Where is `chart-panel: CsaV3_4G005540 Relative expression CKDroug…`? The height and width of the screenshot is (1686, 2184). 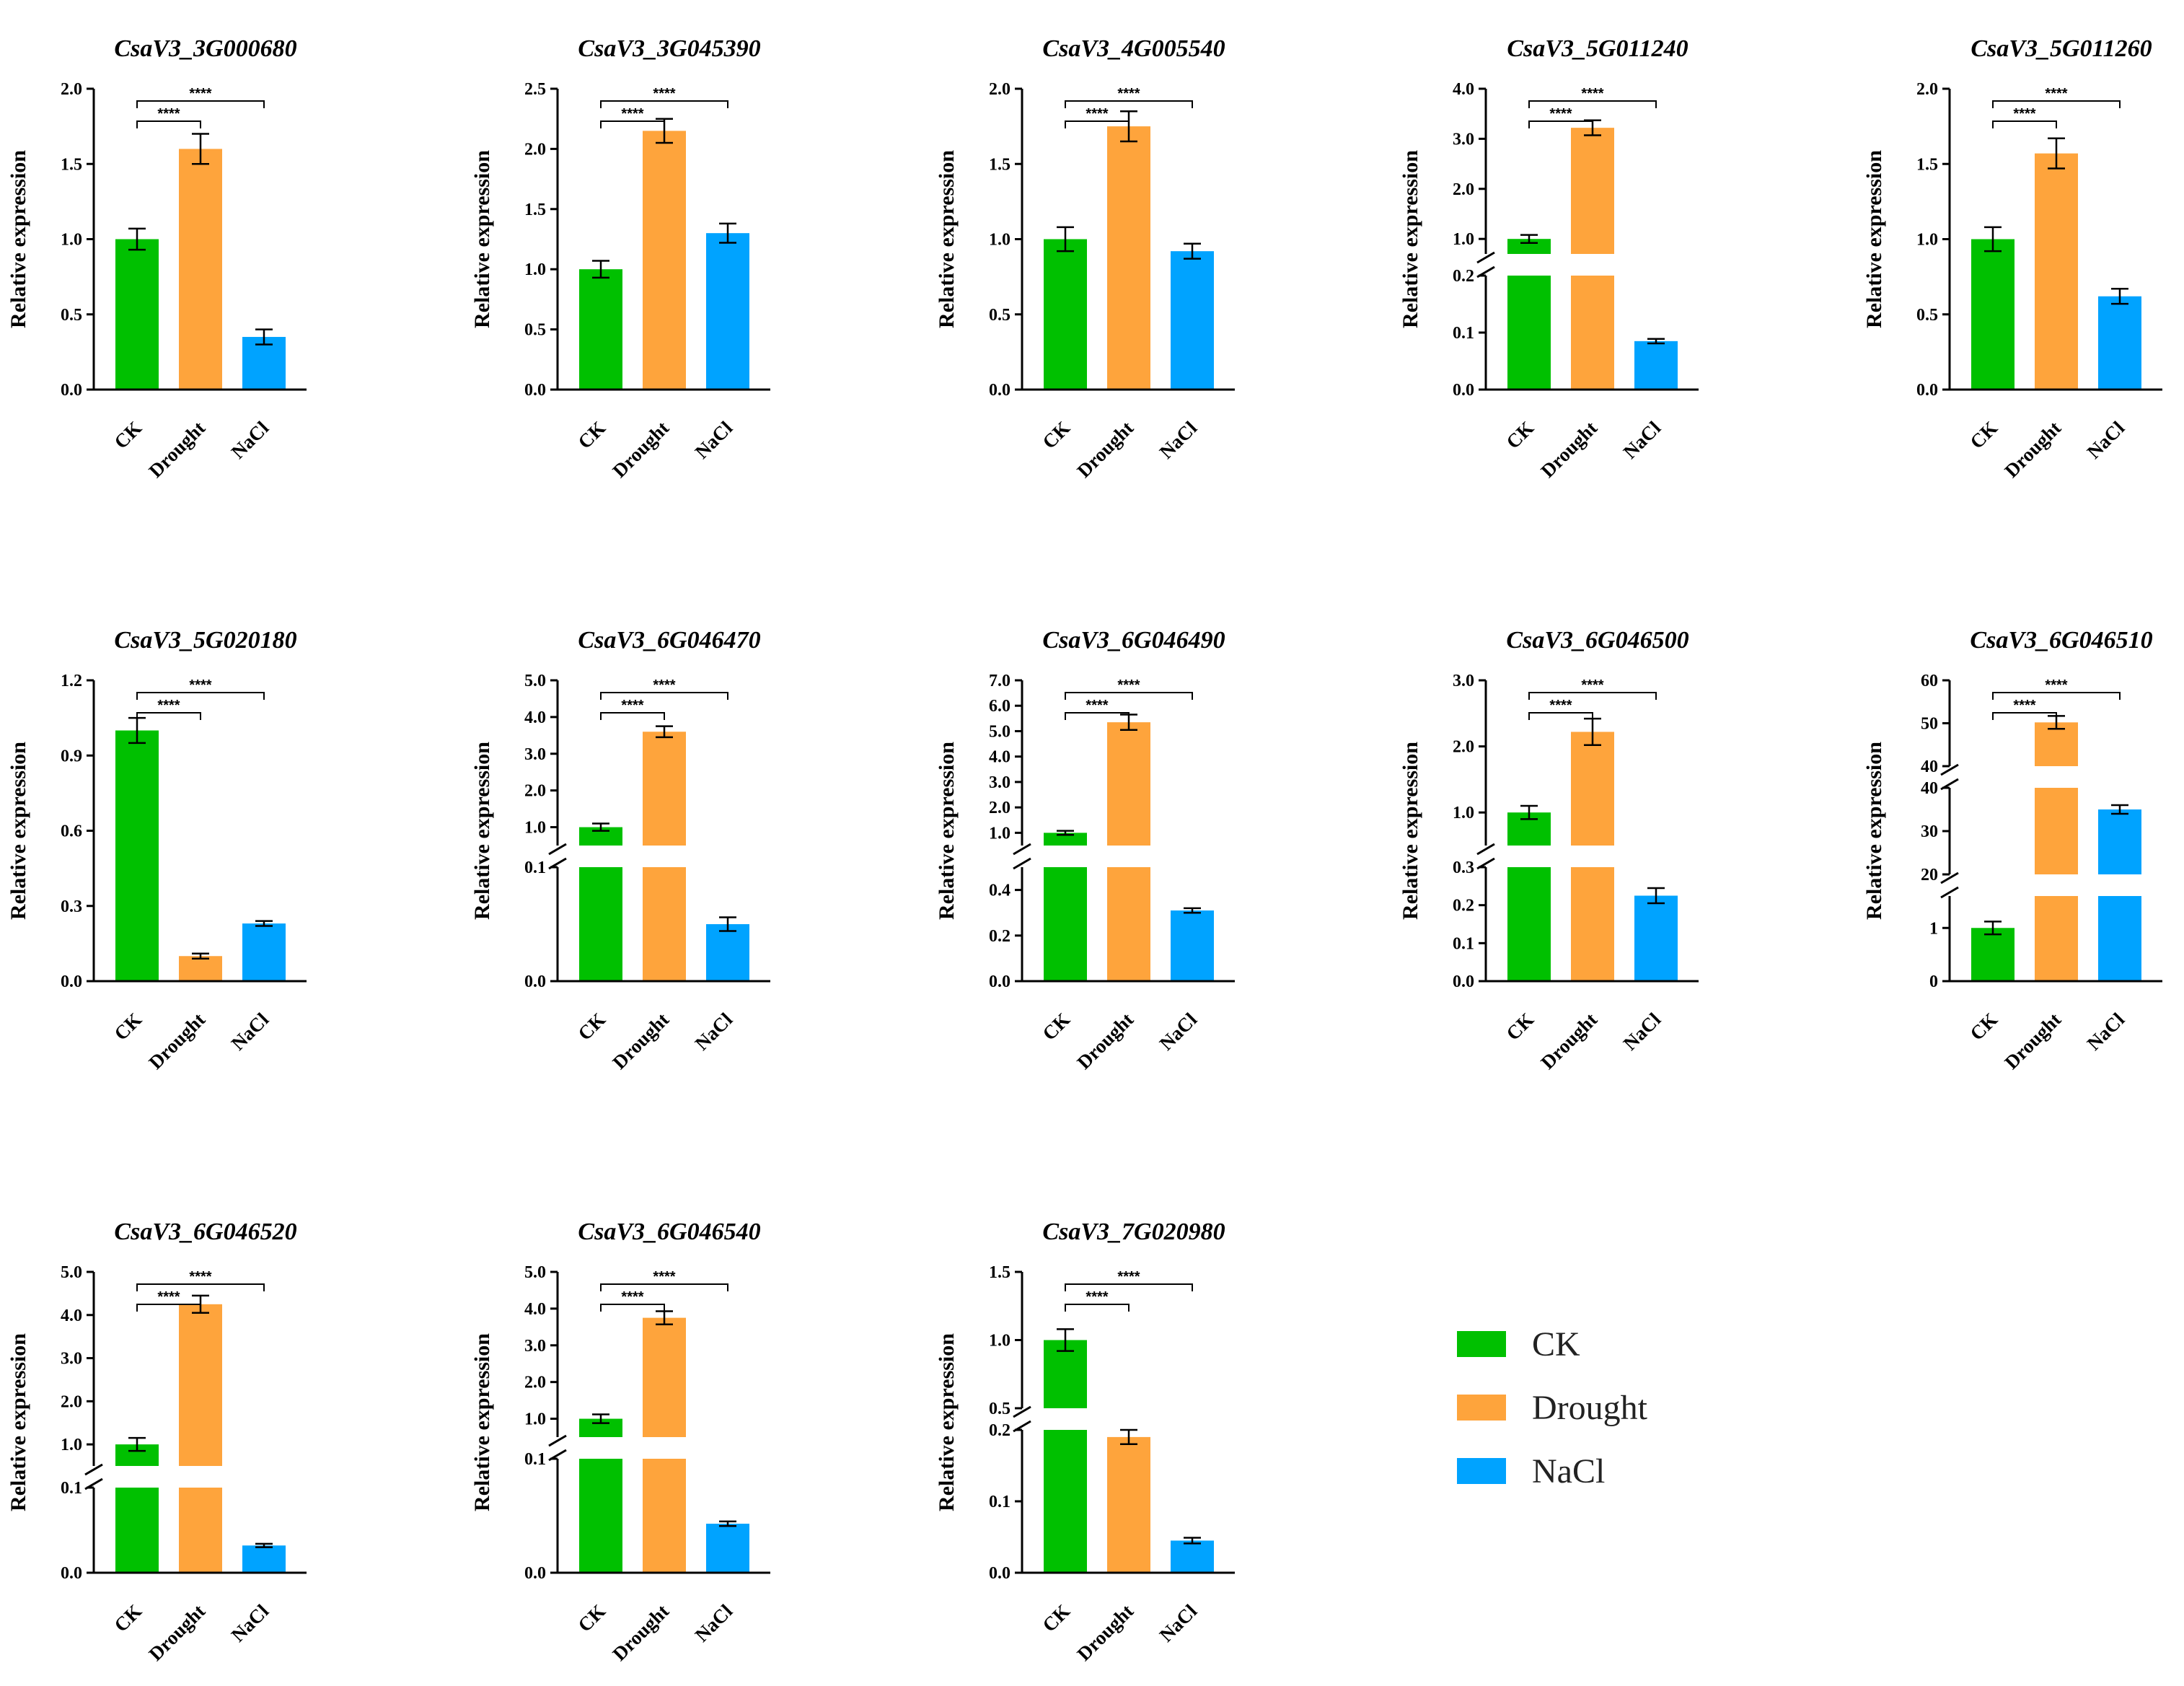 chart-panel: CsaV3_4G005540 Relative expression CKDroug… is located at coordinates (1085, 258).